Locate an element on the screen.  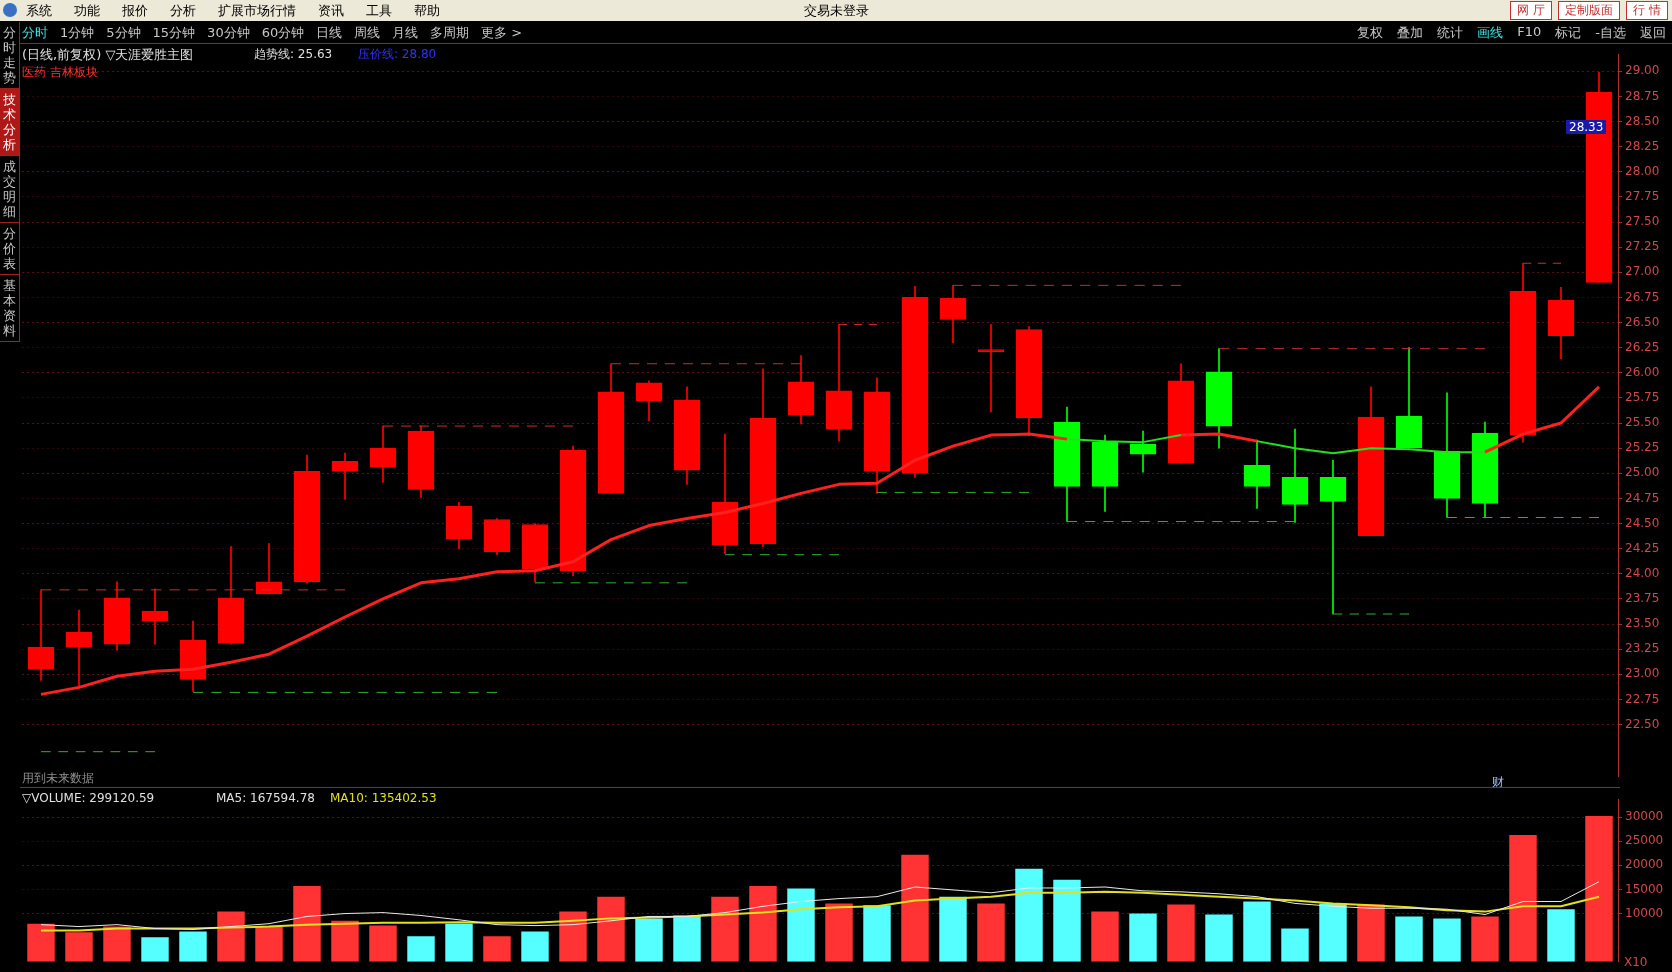
y-tick-label: 27.75 is located at coordinates (1642, 196).